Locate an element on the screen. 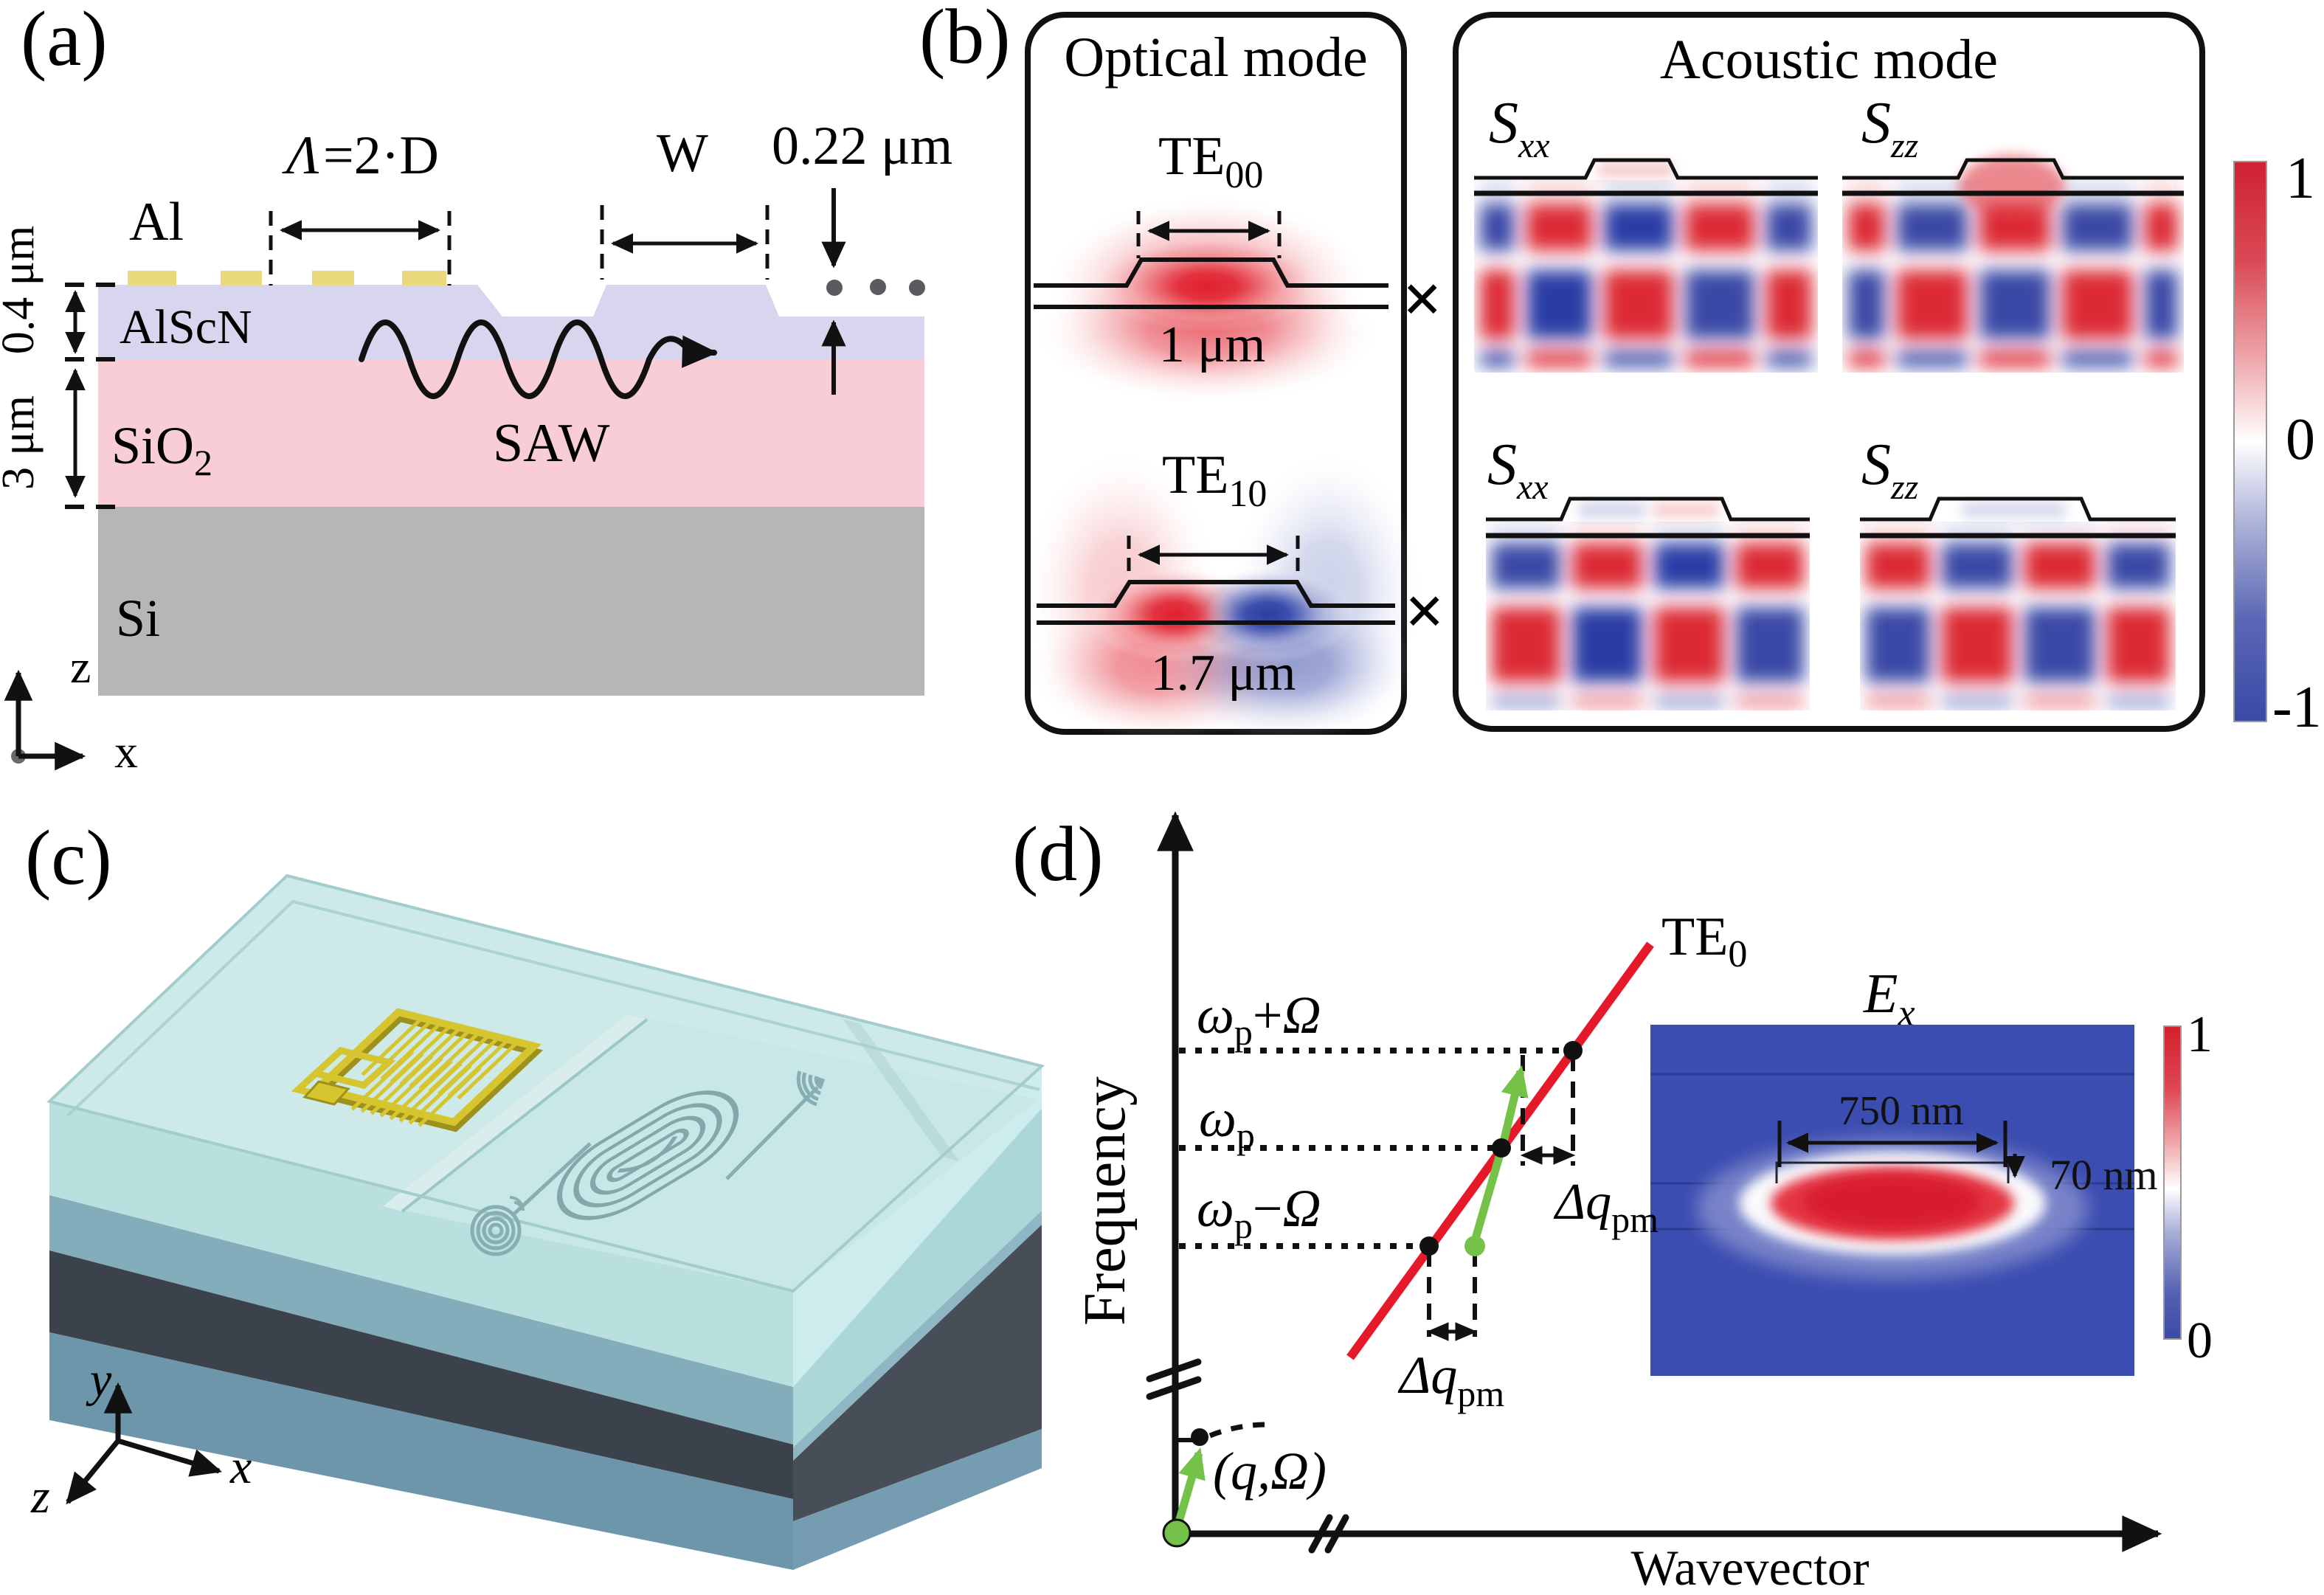  svg-text: 1 μm is located at coordinates (1212, 344).